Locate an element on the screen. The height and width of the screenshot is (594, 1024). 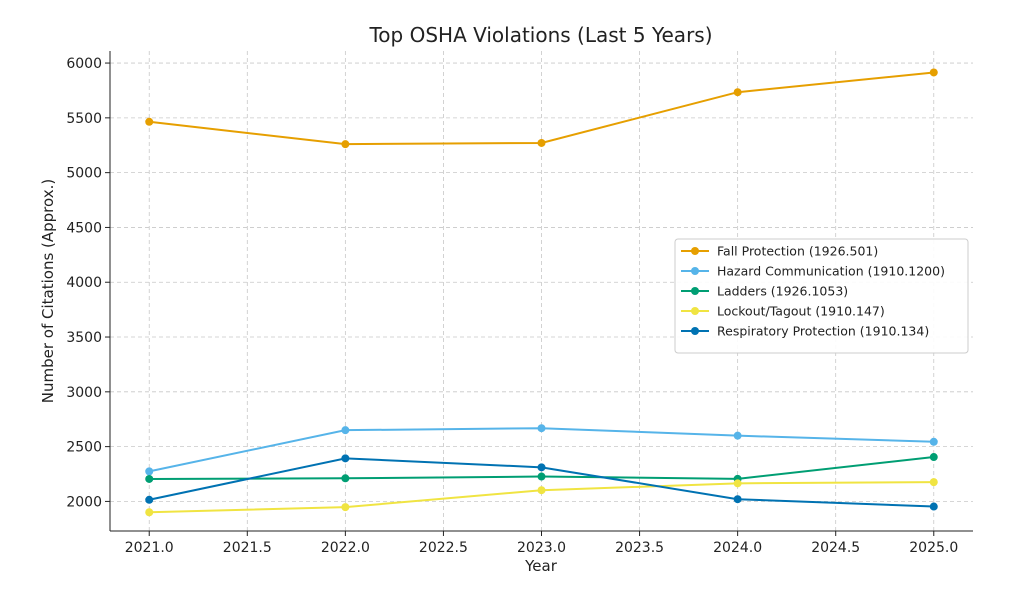
y-tick-label: 5000 is located at coordinates (84, 174).